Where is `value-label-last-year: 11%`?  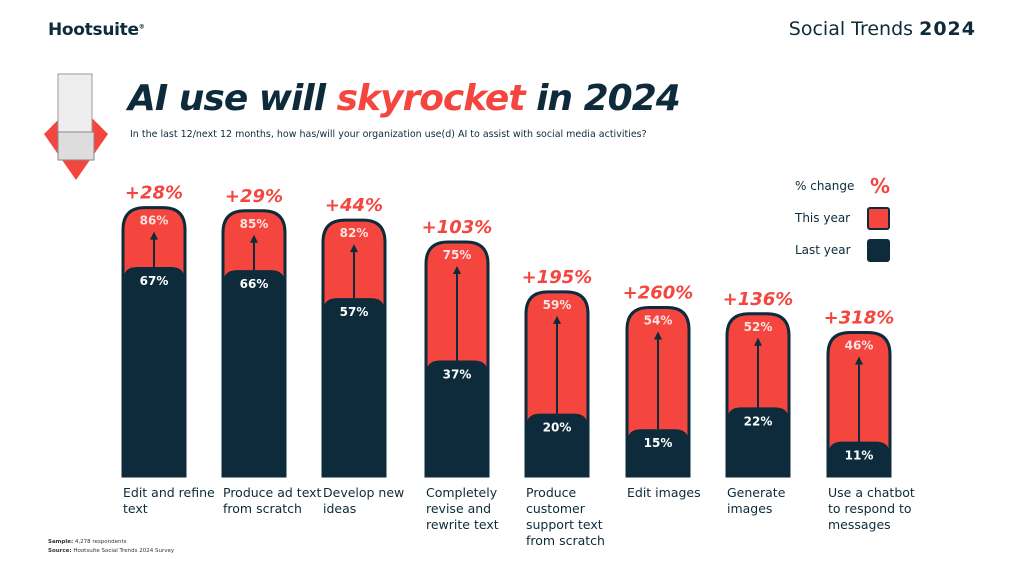
value-label-last-year: 11% is located at coordinates (859, 456).